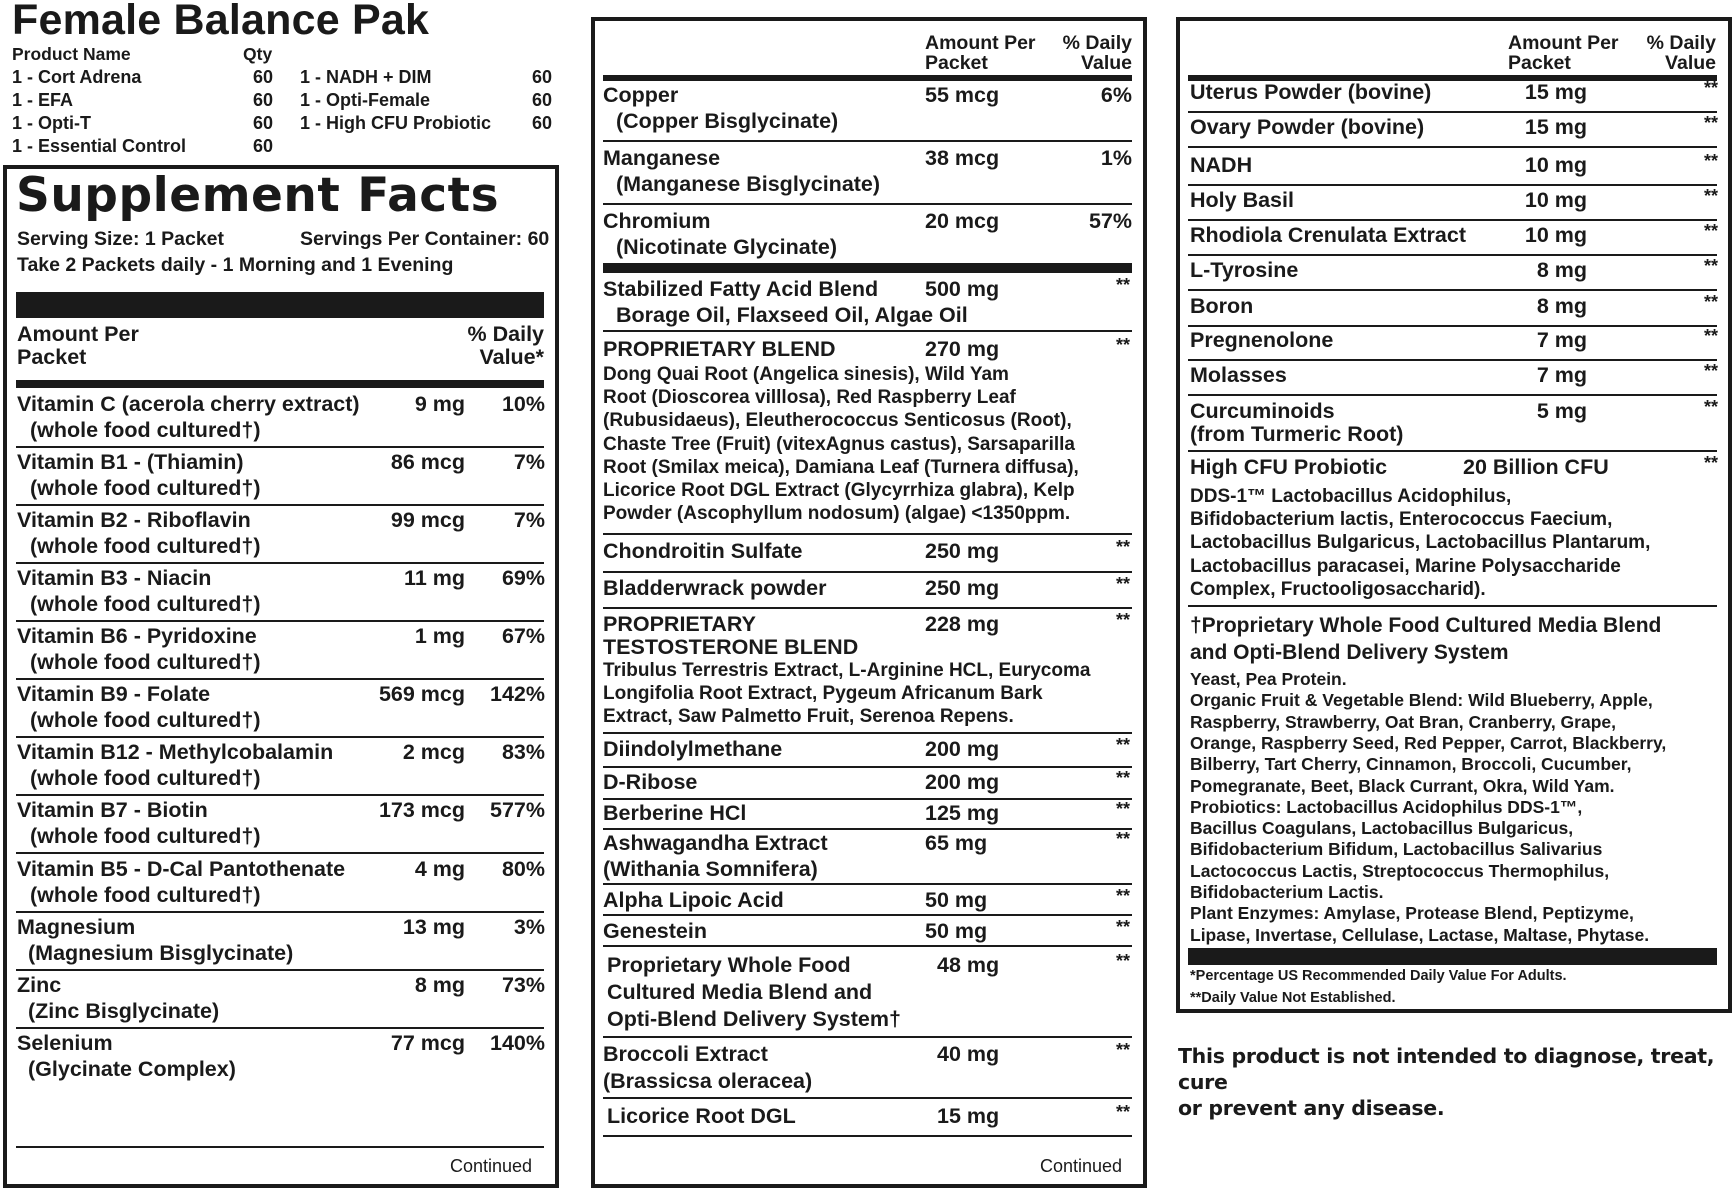 The width and height of the screenshot is (1734, 1191). What do you see at coordinates (258, 195) in the screenshot?
I see `supplement-facts-title: Supplement Facts` at bounding box center [258, 195].